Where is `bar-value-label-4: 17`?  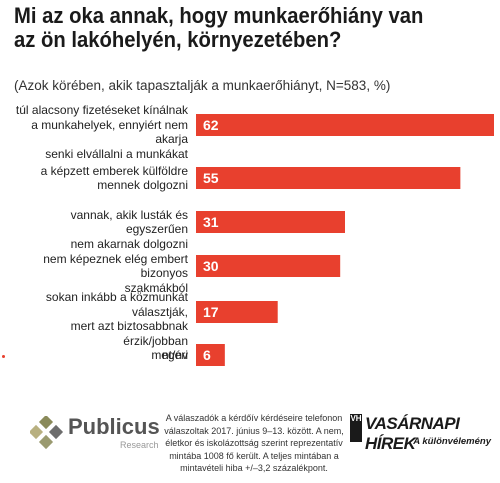
bar-value-label-4: 17 is located at coordinates (211, 312).